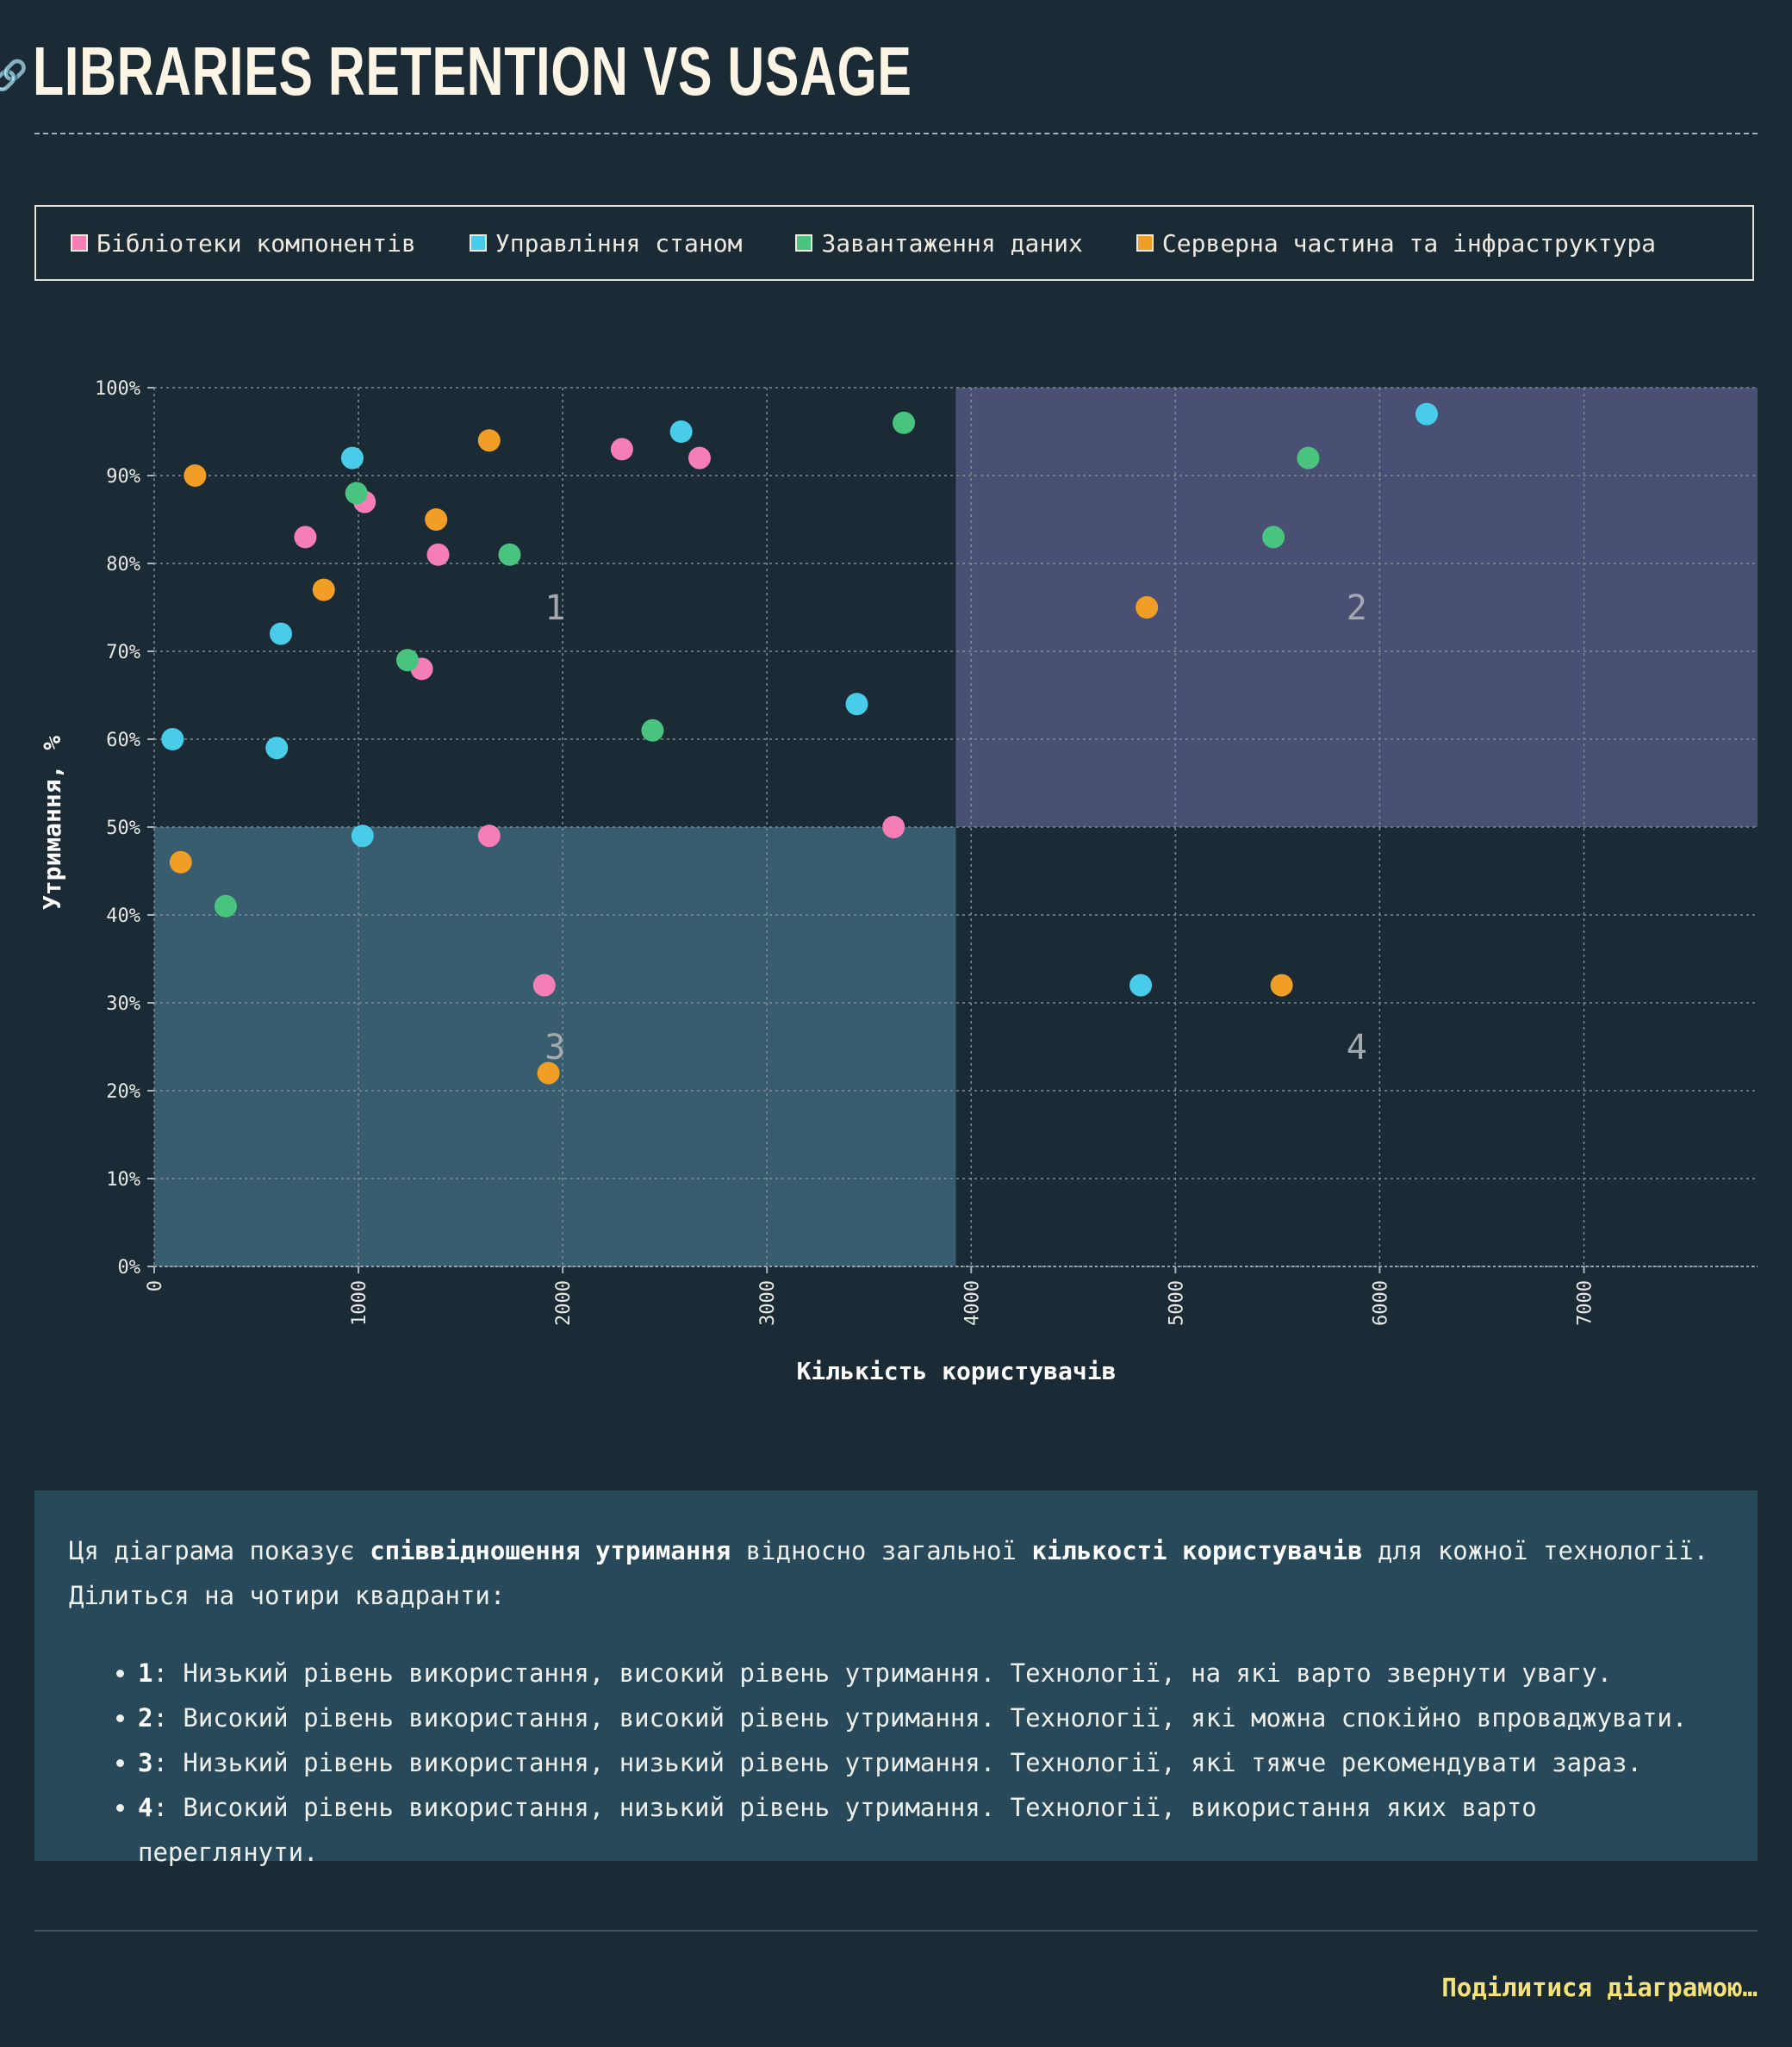 The height and width of the screenshot is (2047, 1792). I want to click on y-tick-label: 90%, so click(123, 477).